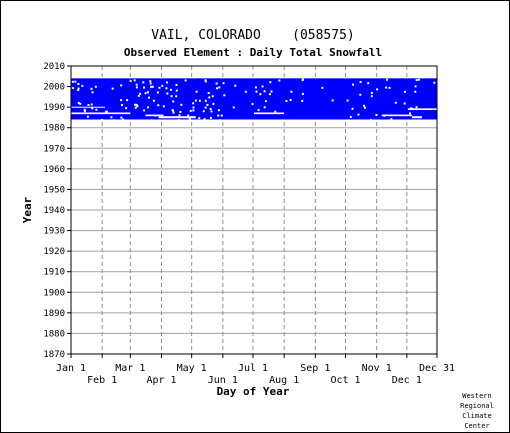  What do you see at coordinates (161, 380) in the screenshot?
I see `x-tick-label: Apr 1` at bounding box center [161, 380].